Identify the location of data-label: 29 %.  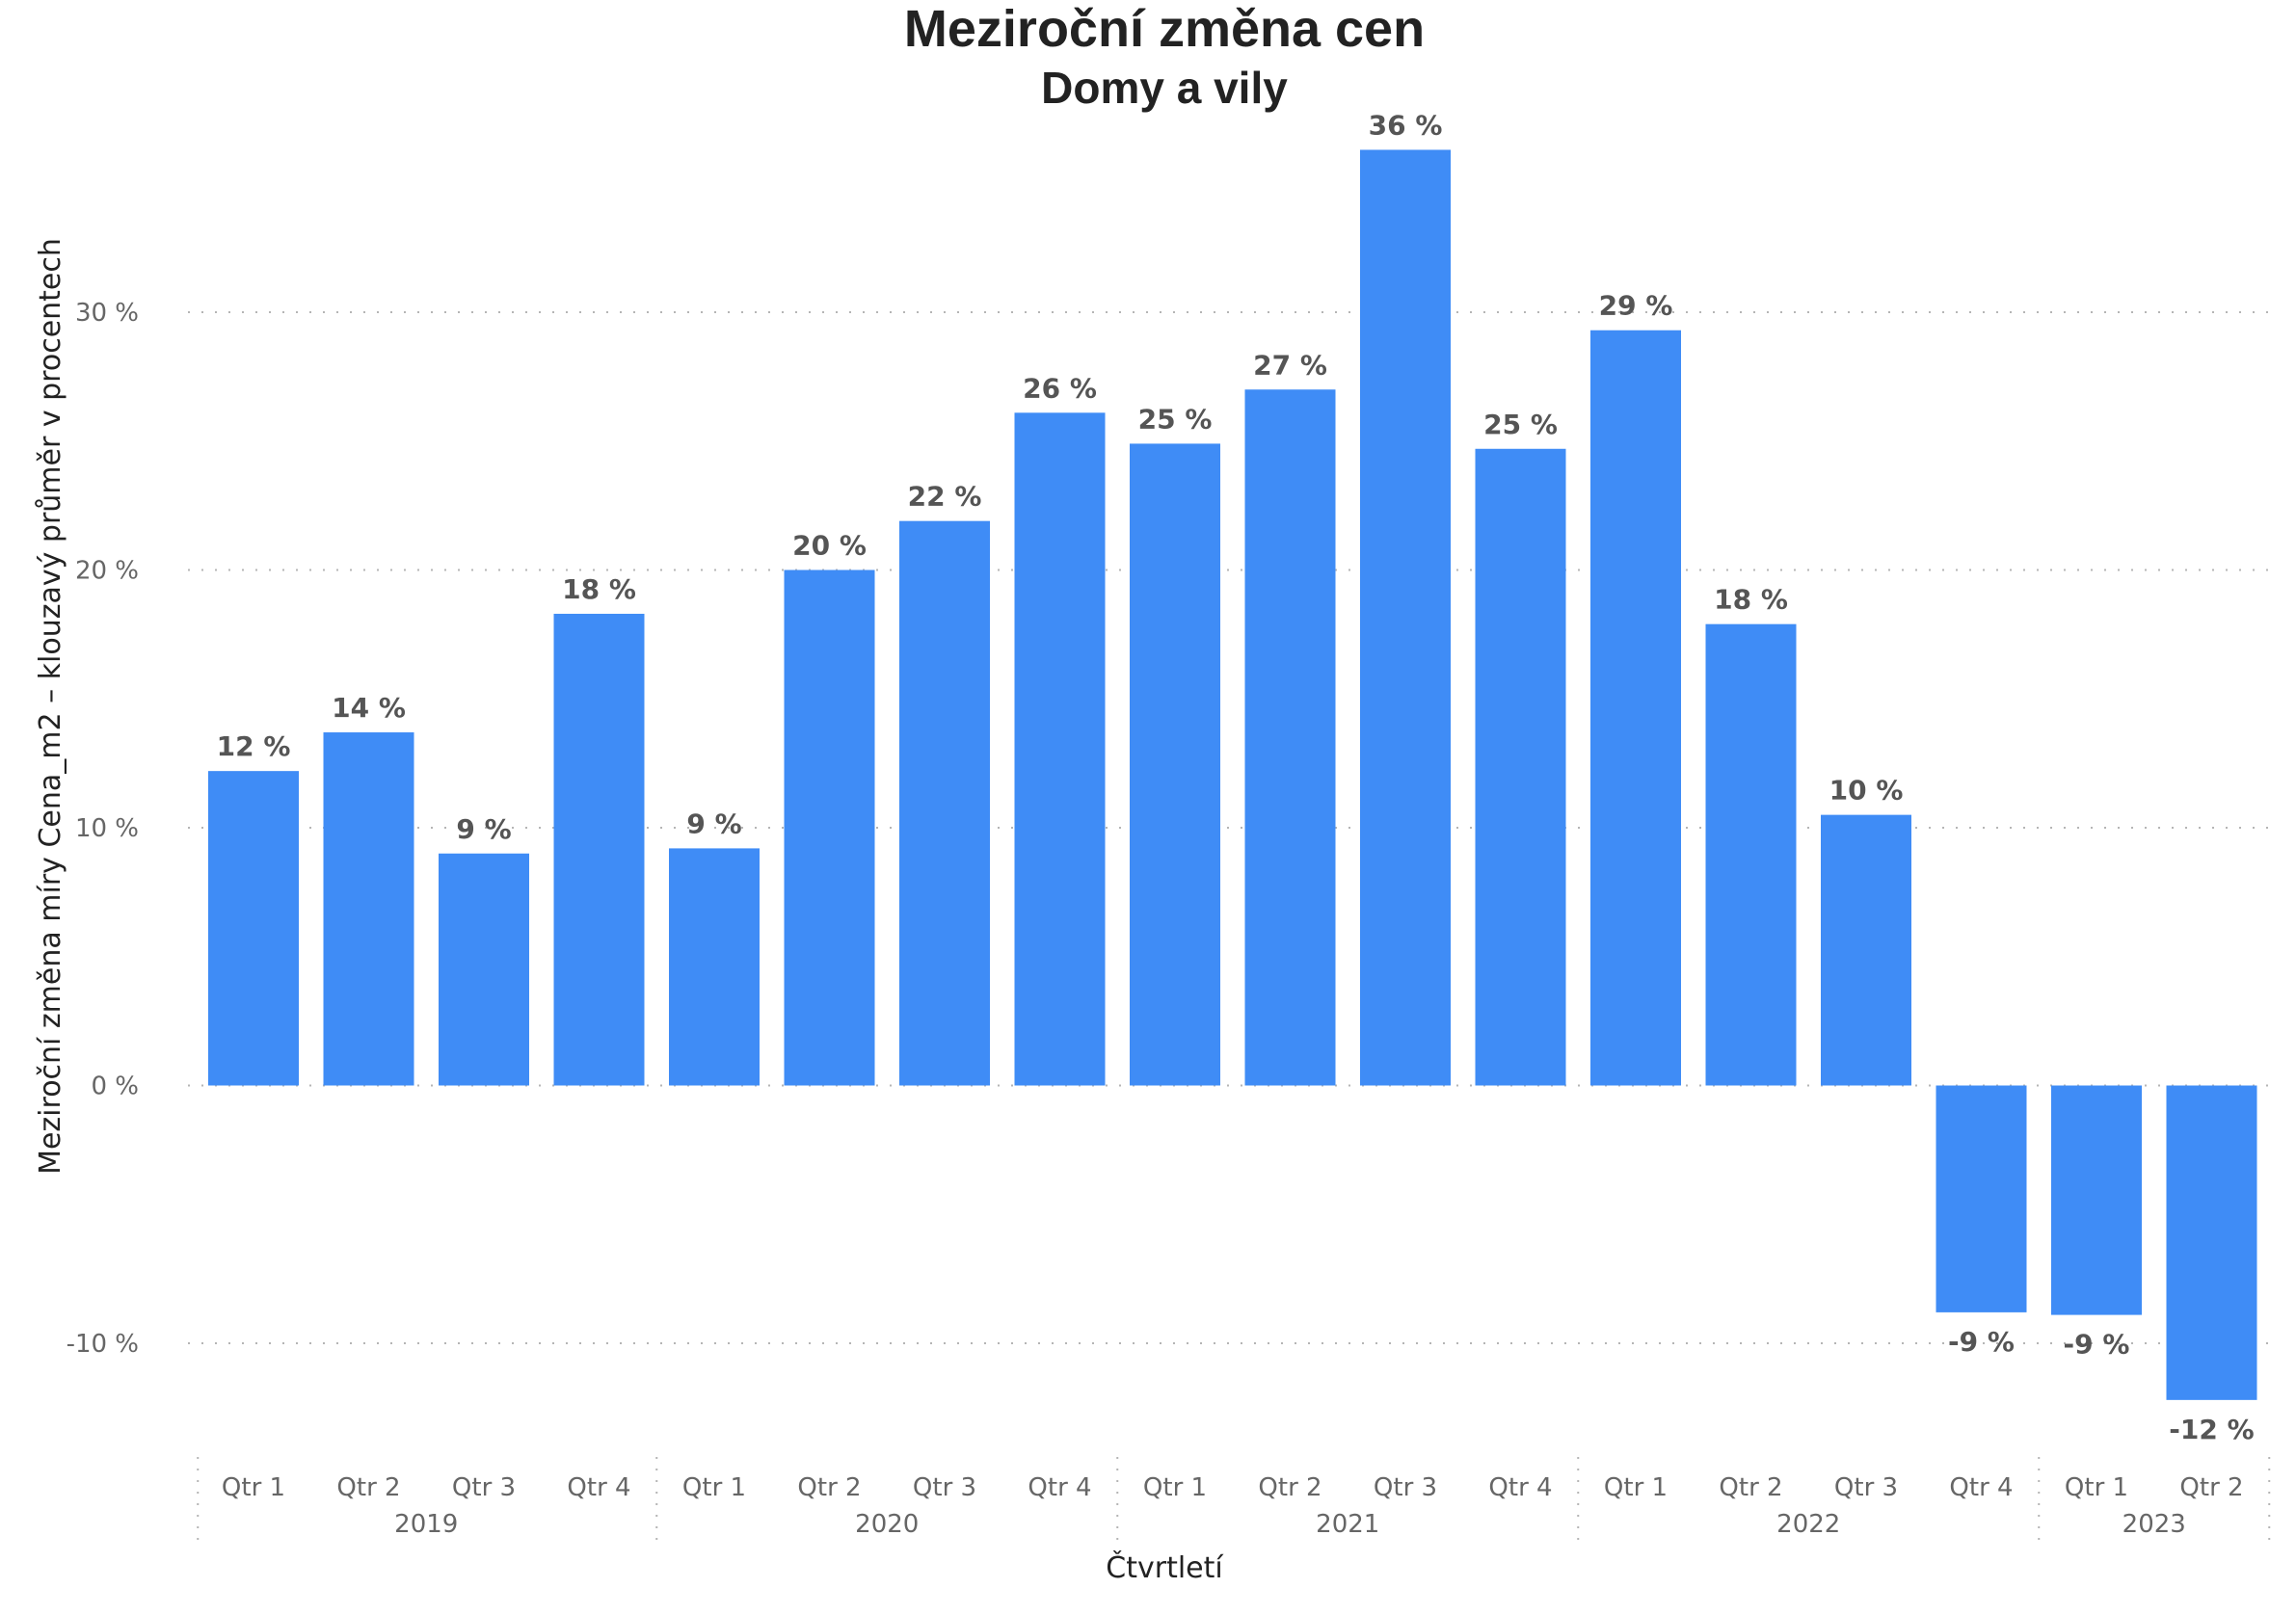
(1636, 306).